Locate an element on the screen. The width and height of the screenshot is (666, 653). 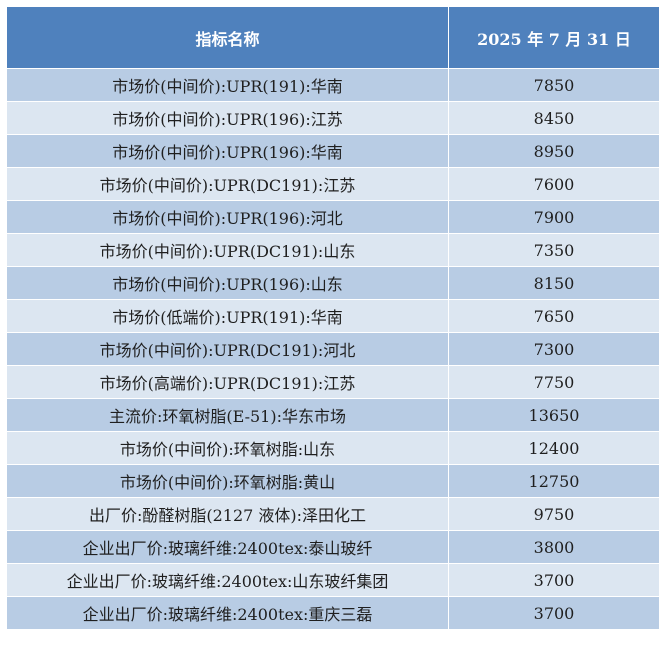
table-row: 市场价(中间价):UPR(196):河北 7900 is located at coordinates (333, 217).